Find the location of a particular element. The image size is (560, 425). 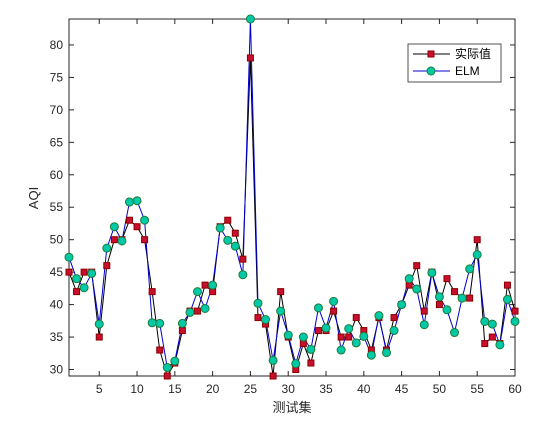

legend-marker-actual is located at coordinates (431, 54).